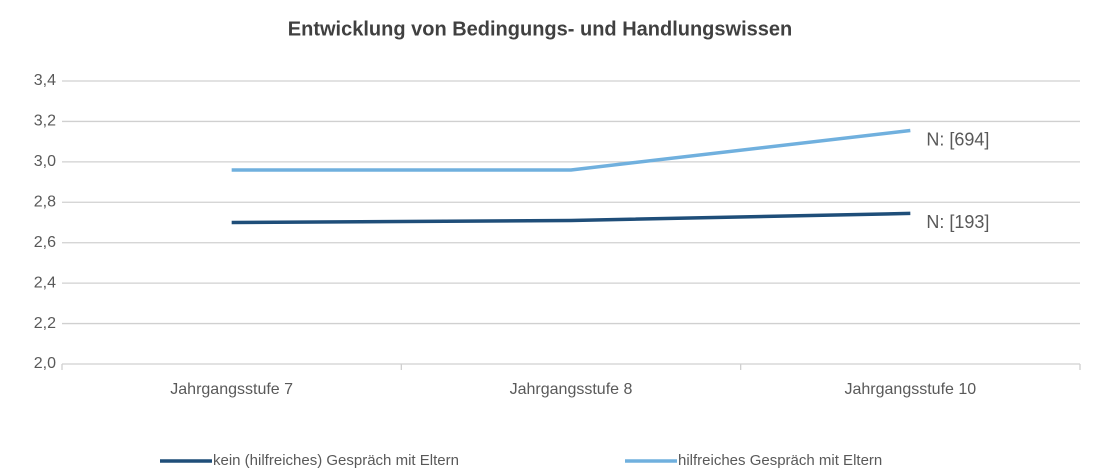  Describe the element at coordinates (45, 242) in the screenshot. I see `y-tick-label: 2,6` at that location.